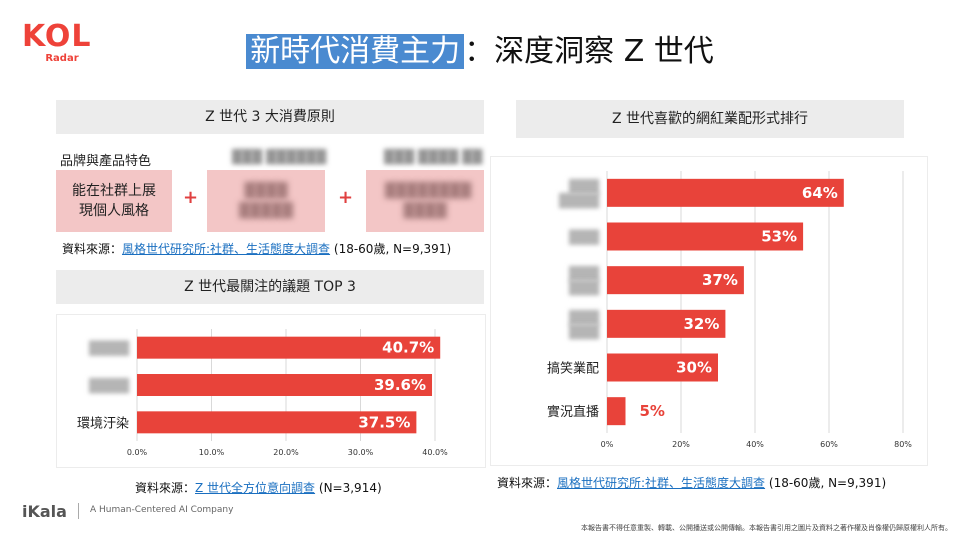 The width and height of the screenshot is (960, 540). What do you see at coordinates (106, 161) in the screenshot?
I see `principle-label-1: 品牌與產品特色` at bounding box center [106, 161].